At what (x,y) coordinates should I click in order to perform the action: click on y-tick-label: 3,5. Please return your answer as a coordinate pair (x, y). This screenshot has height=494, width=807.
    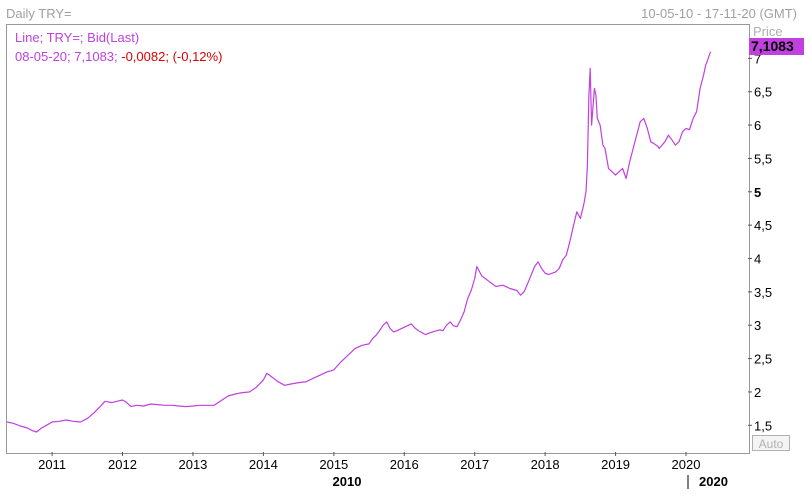
    Looking at the image, I should click on (763, 292).